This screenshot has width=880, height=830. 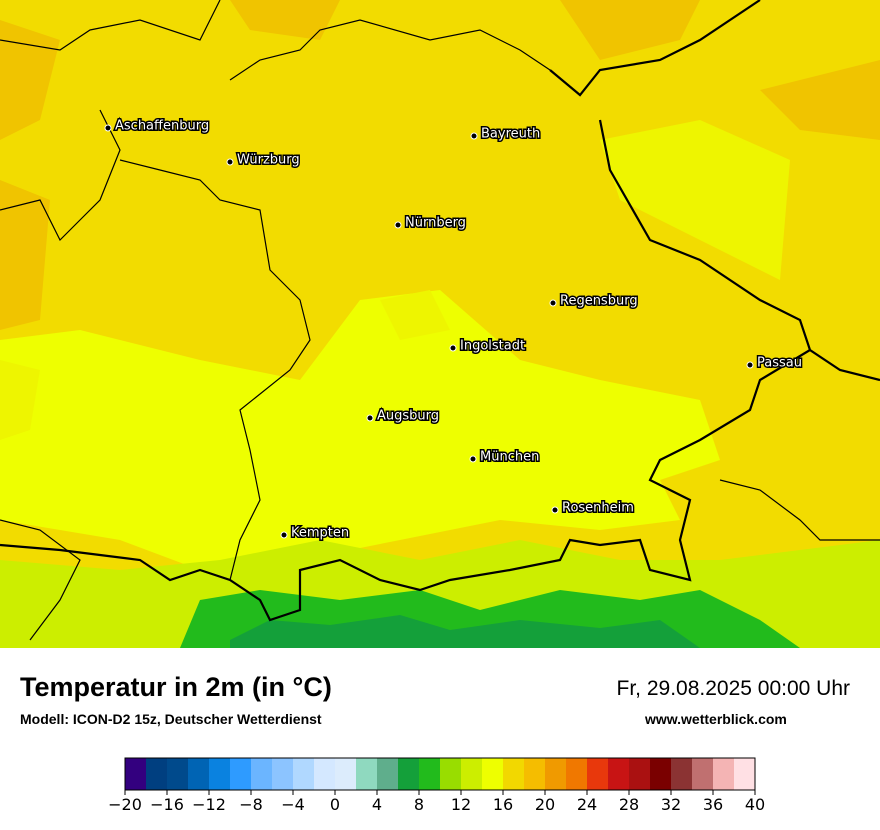 What do you see at coordinates (510, 134) in the screenshot?
I see `city-label: Bayreuth` at bounding box center [510, 134].